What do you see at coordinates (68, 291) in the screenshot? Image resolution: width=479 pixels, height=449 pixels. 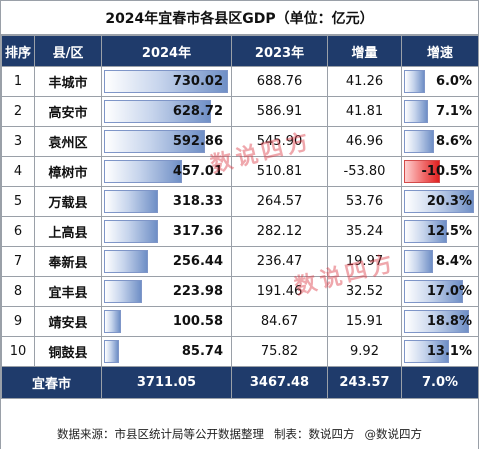 I see `row-county: 宜丰县` at bounding box center [68, 291].